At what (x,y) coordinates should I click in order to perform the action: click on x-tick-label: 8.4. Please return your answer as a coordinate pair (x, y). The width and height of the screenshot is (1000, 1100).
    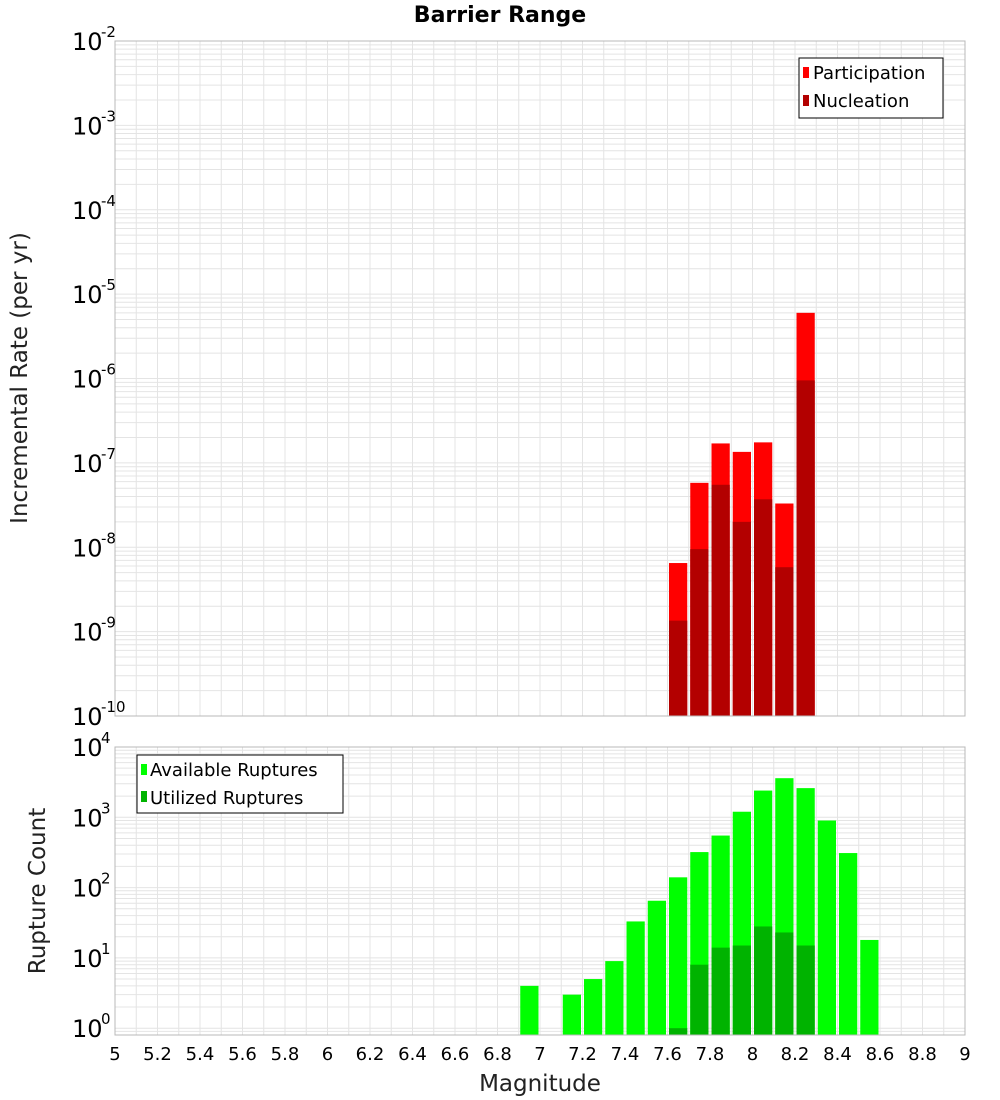
    Looking at the image, I should click on (837, 1054).